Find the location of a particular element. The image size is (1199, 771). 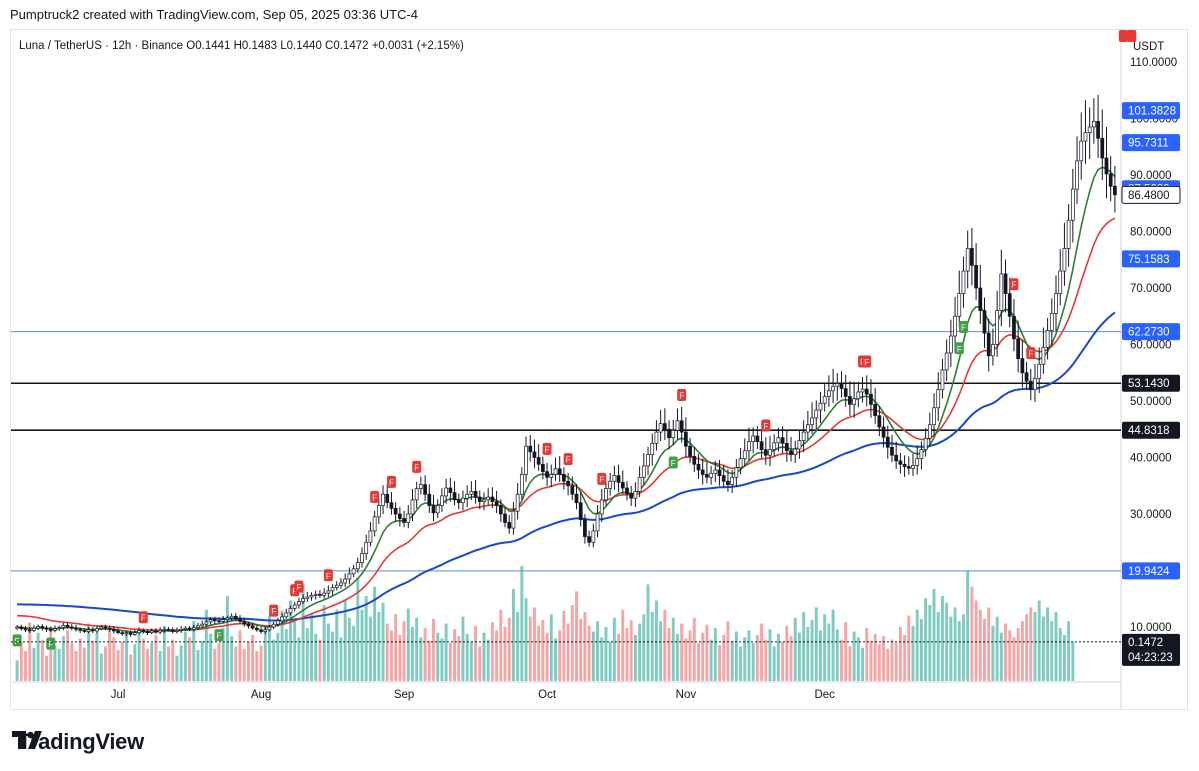

y-tick-label: 80.0000 is located at coordinates (1151, 233).